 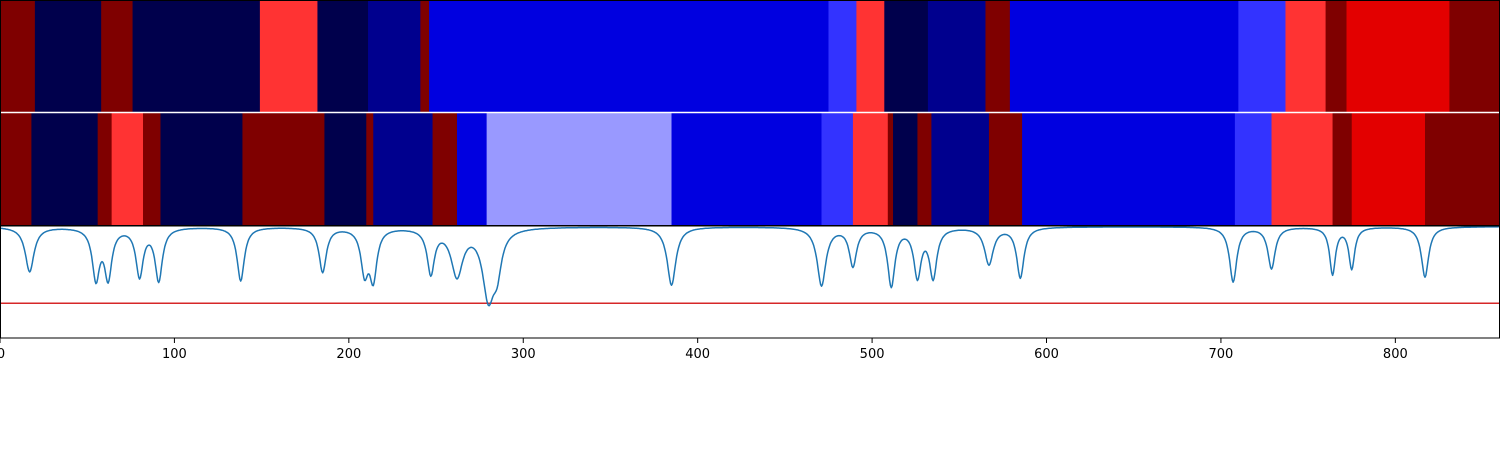 I want to click on x-axis: 0 100 200 300 400 500 600 700 800, so click(x=704, y=350).